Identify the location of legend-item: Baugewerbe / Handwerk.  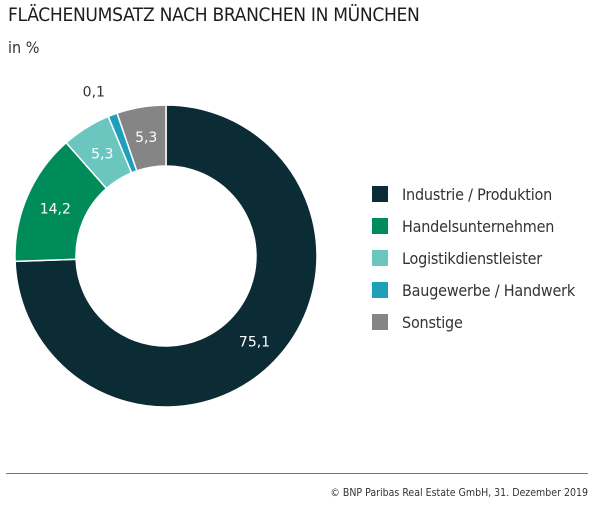
(473, 290).